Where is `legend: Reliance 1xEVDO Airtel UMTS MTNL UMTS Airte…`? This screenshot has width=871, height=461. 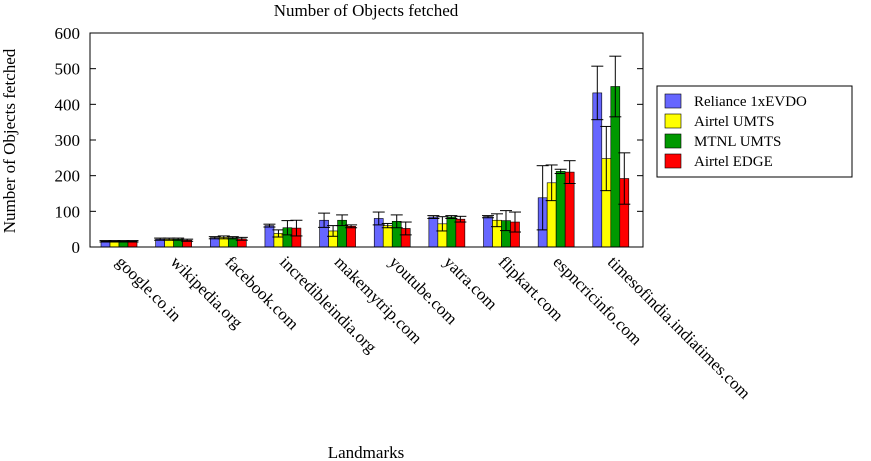
legend: Reliance 1xEVDO Airtel UMTS MTNL UMTS Airte… is located at coordinates (754, 131).